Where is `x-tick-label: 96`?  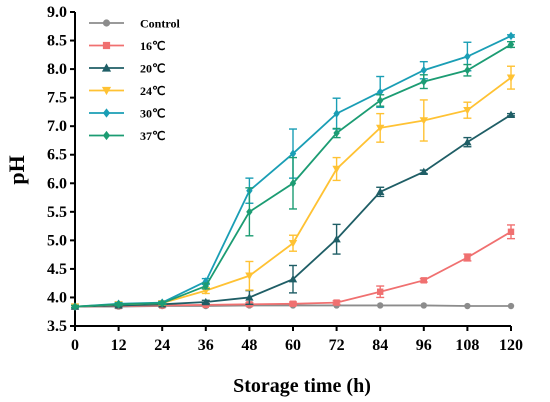 x-tick-label: 96 is located at coordinates (424, 345).